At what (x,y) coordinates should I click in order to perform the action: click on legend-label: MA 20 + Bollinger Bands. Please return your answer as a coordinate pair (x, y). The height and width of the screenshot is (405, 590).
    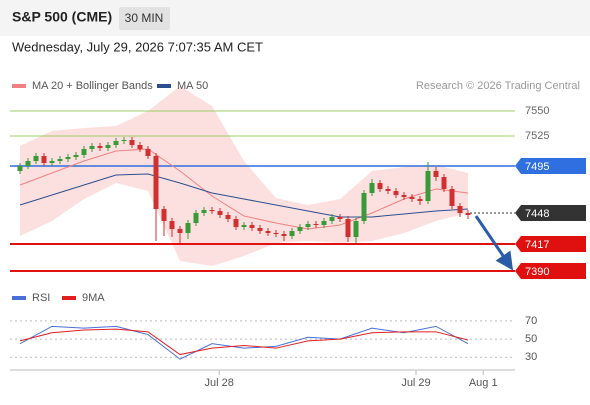
    Looking at the image, I should click on (92, 86).